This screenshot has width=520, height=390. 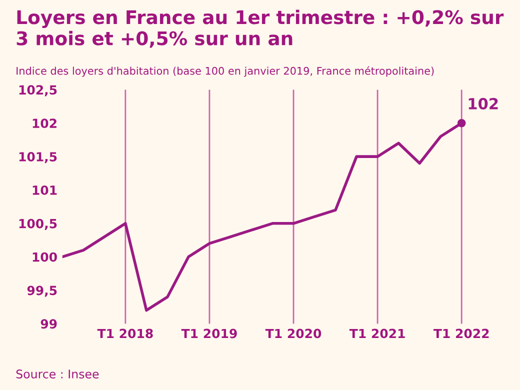 I want to click on y-tick-label: 99,5, so click(x=42, y=291).